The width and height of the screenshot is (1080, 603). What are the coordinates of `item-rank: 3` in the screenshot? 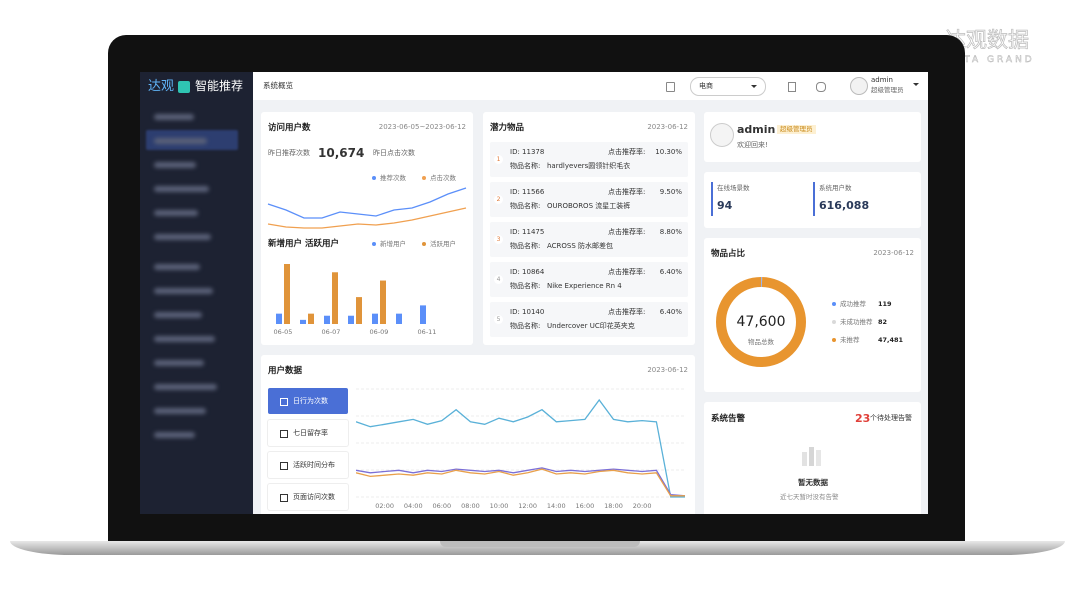 It's located at (498, 239).